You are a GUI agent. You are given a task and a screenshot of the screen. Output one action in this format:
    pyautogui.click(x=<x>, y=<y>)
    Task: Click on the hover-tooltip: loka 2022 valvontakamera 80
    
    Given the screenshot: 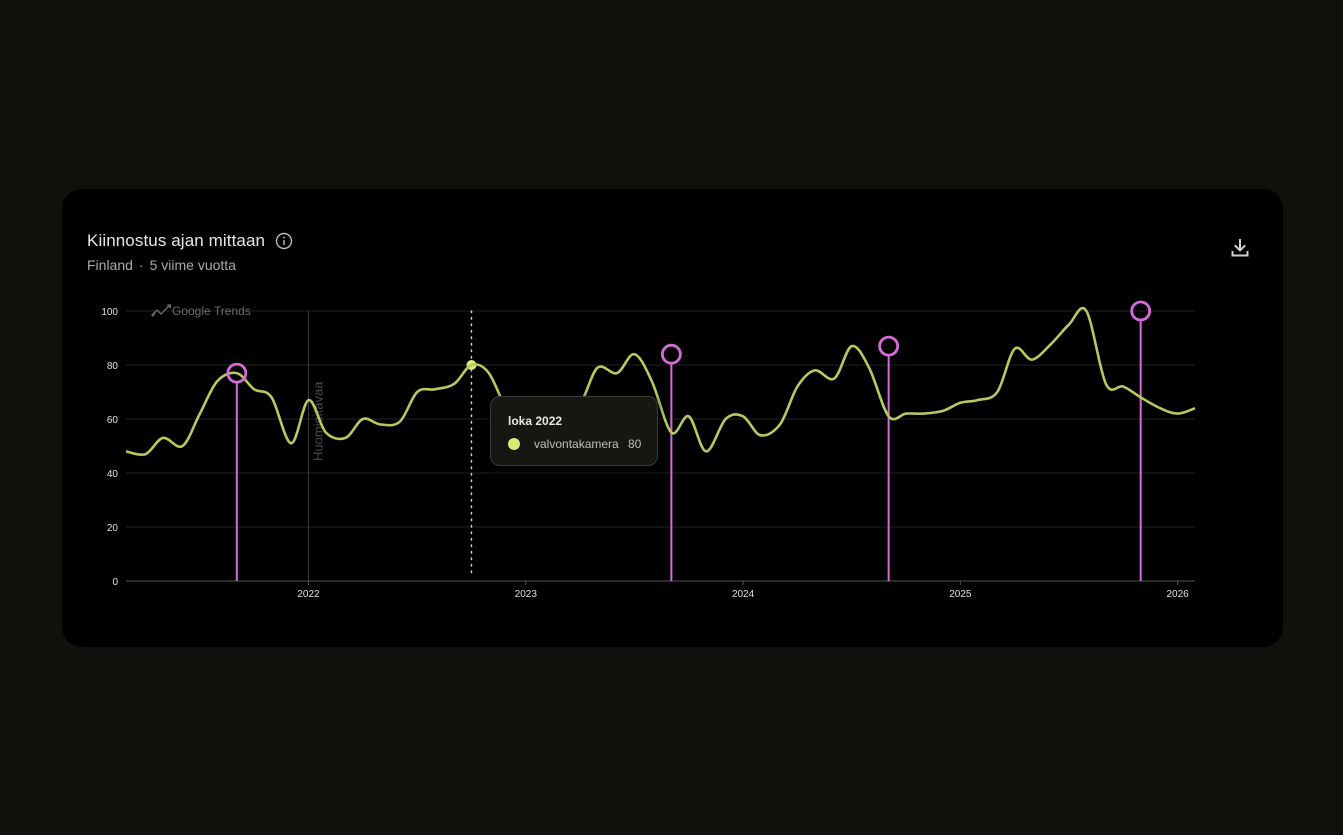 What is the action you would take?
    pyautogui.click(x=574, y=431)
    